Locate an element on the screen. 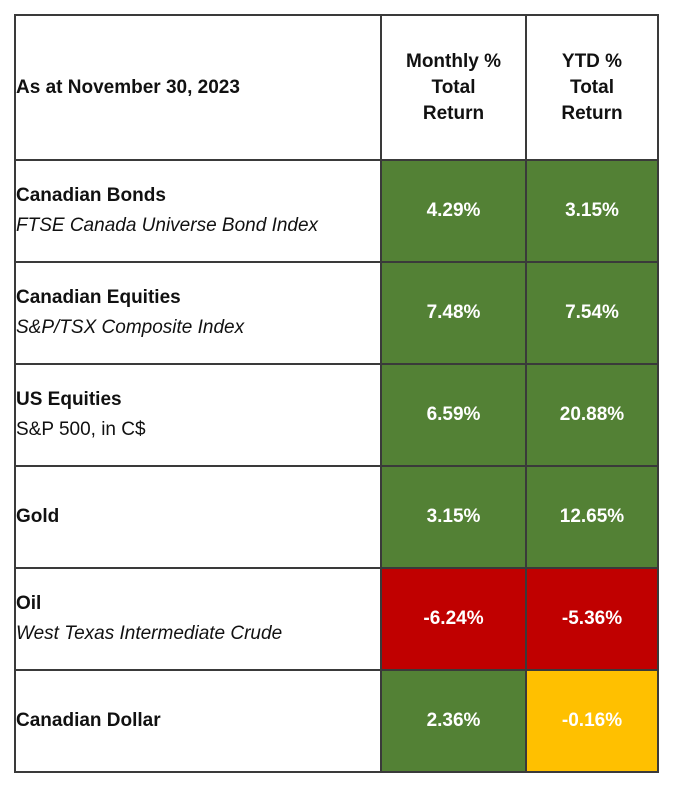 Image resolution: width=677 pixels, height=791 pixels. monthly-header-line: Monthly % is located at coordinates (453, 61).